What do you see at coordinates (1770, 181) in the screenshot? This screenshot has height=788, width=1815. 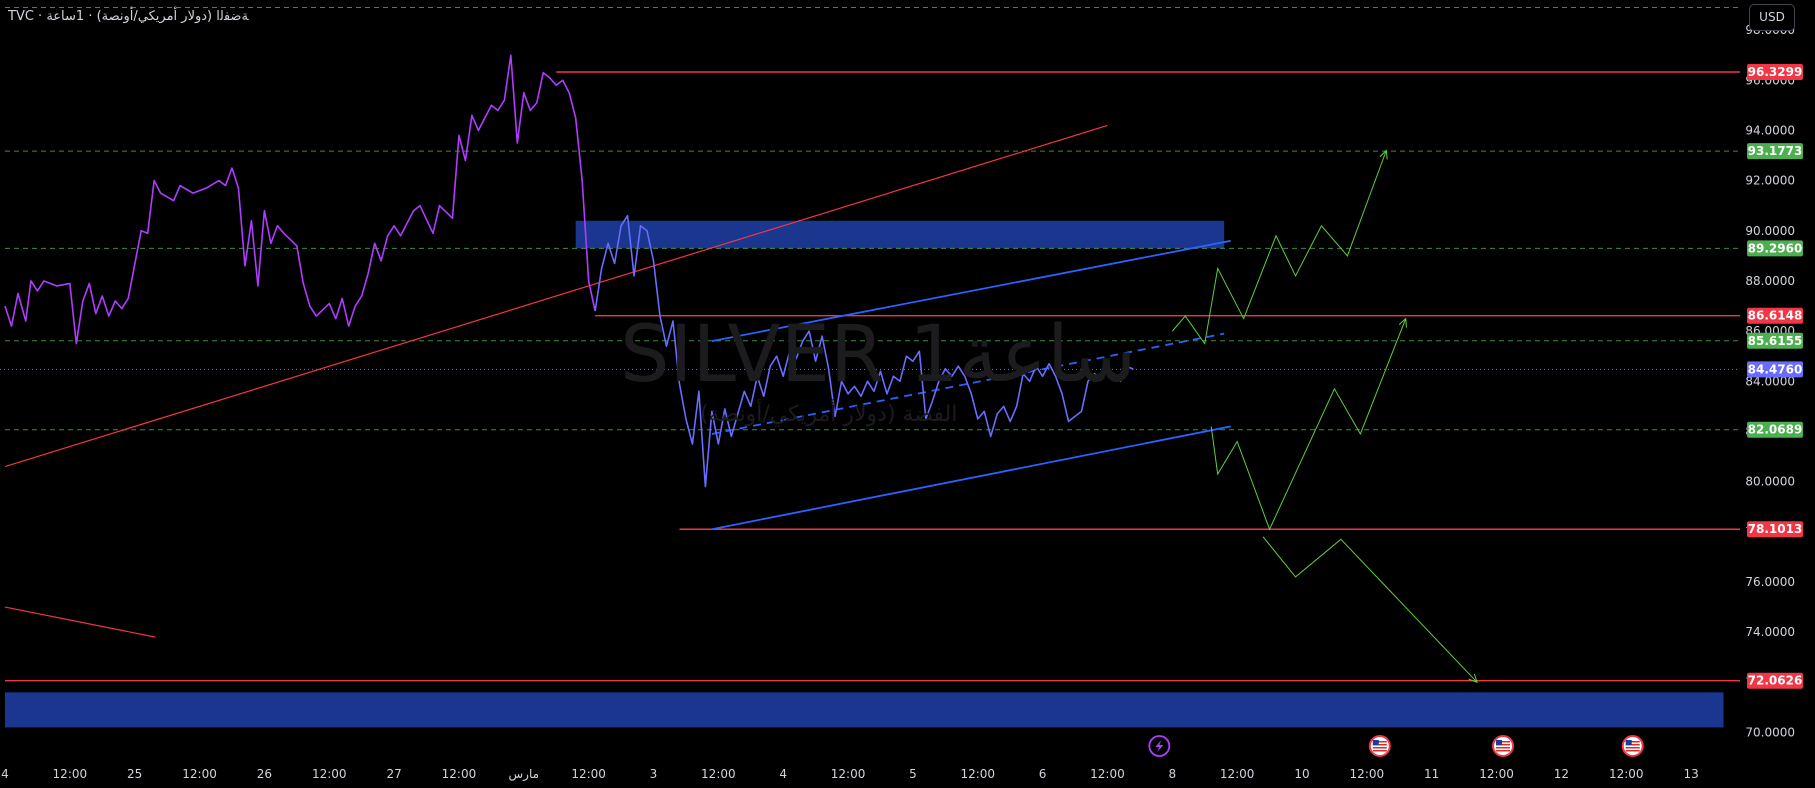 I see `y-tick-label: 92.0000` at bounding box center [1770, 181].